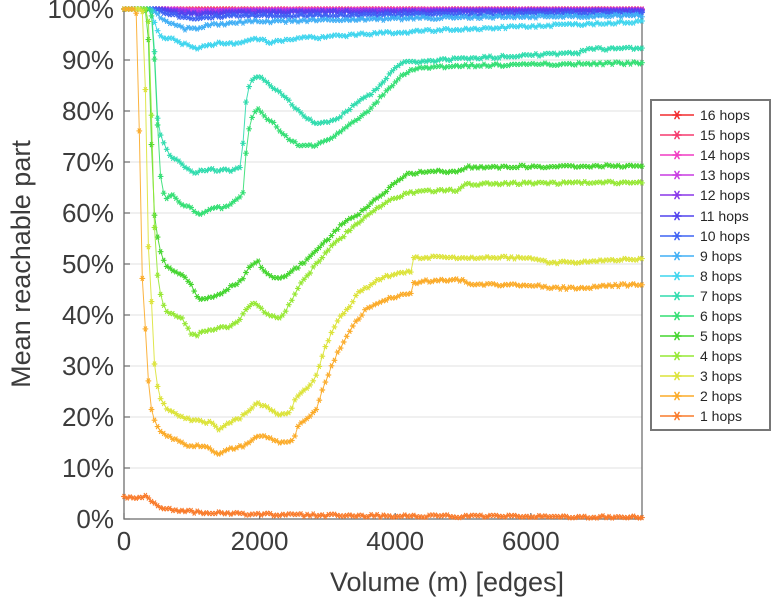 This screenshot has width=775, height=600. I want to click on legend-label: 1 hops, so click(721, 416).